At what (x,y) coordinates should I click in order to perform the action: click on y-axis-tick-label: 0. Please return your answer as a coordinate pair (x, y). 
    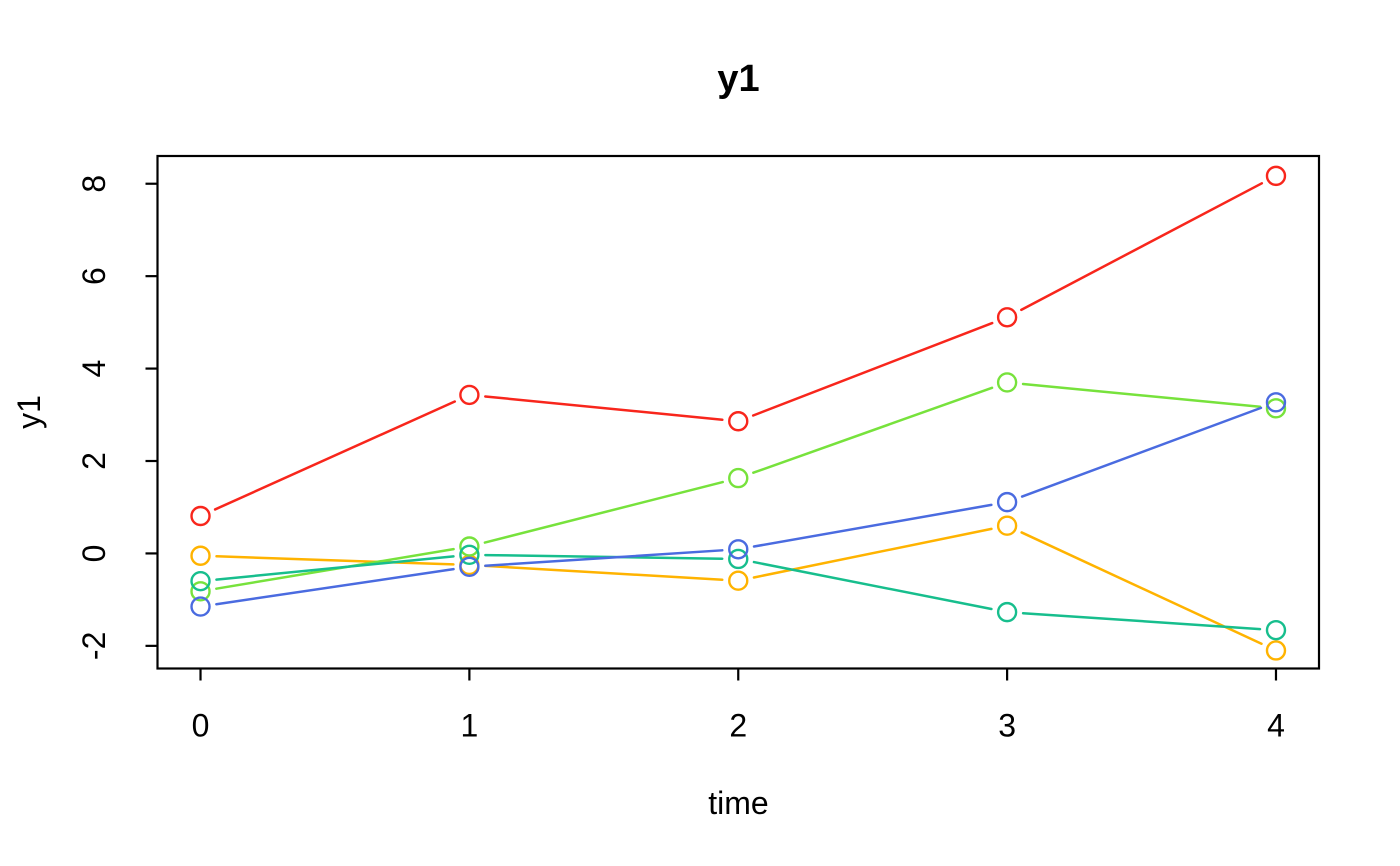
    Looking at the image, I should click on (94, 554).